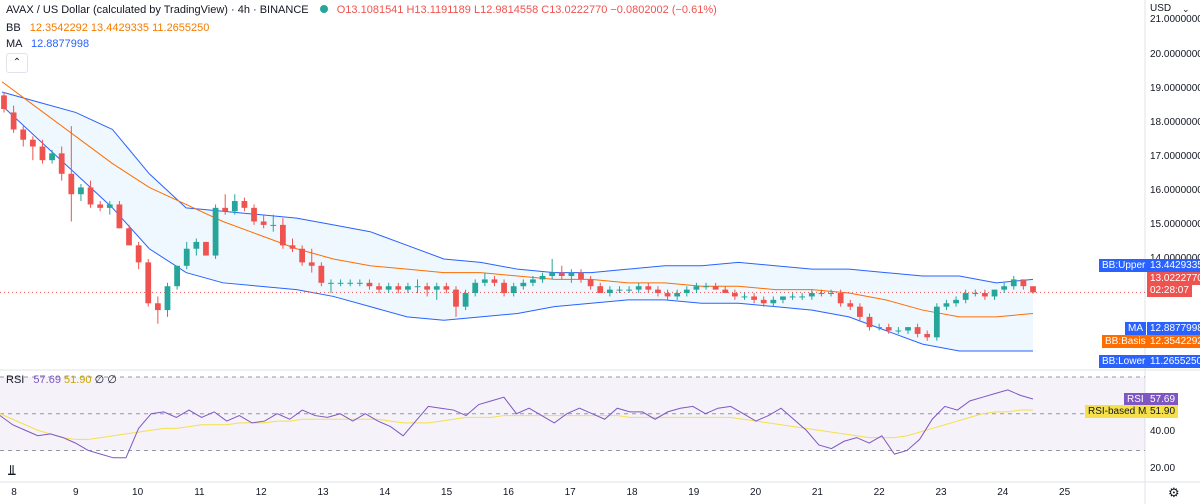  Describe the element at coordinates (1163, 411) in the screenshot. I see `rsi-ma-value-tag: 51.90` at that location.